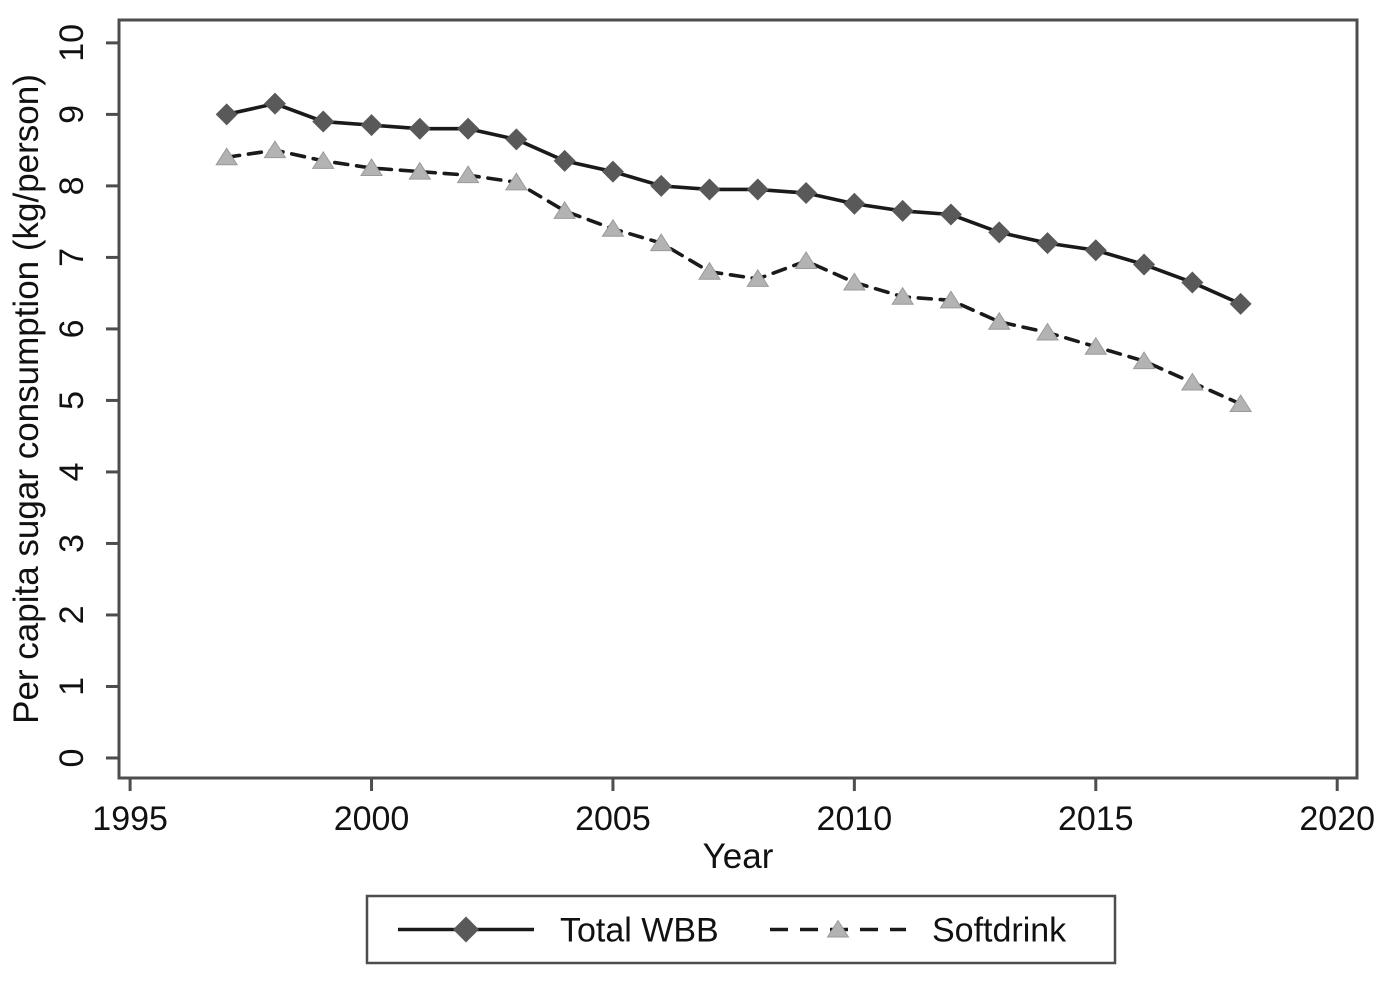 This screenshot has width=1388, height=981. Describe the element at coordinates (130, 819) in the screenshot. I see `x-tick-label: 1995` at that location.